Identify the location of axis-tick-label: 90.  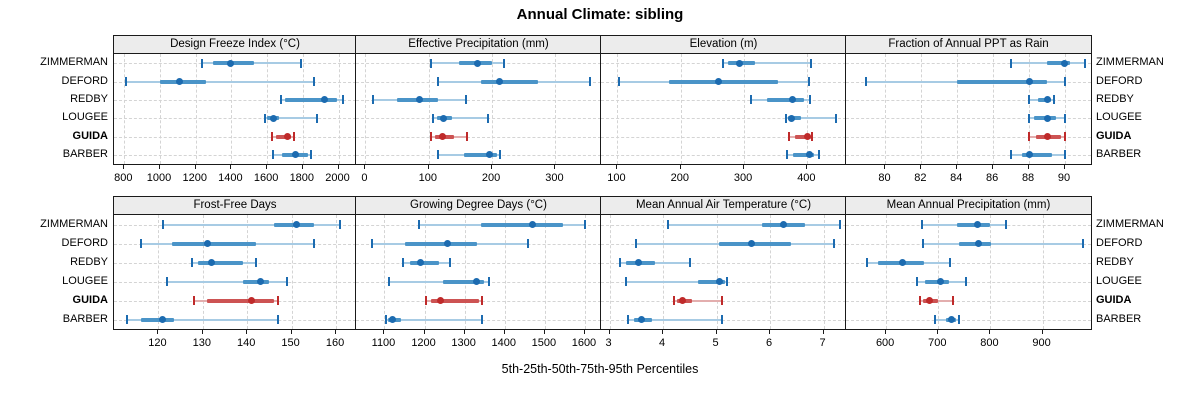
(1064, 178).